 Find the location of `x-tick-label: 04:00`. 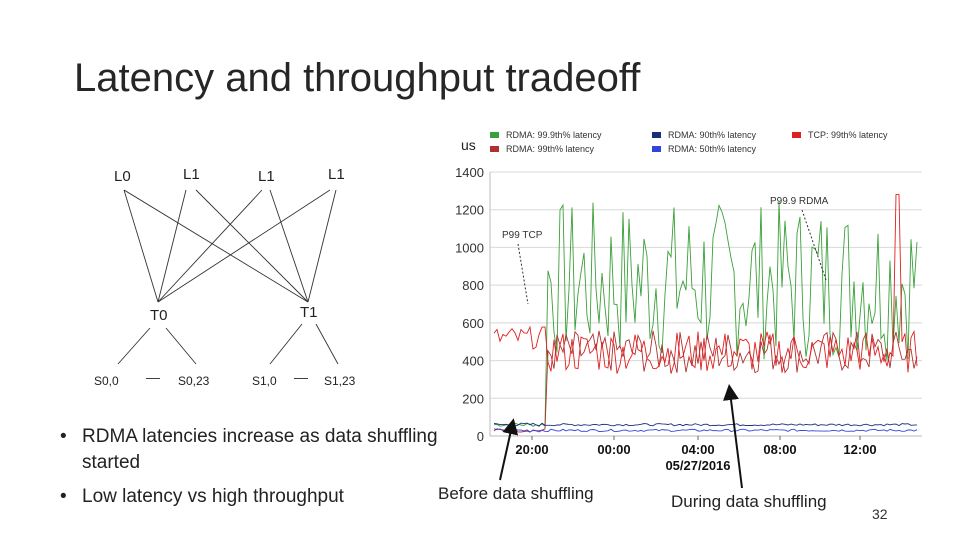

x-tick-label: 04:00 is located at coordinates (697, 449).